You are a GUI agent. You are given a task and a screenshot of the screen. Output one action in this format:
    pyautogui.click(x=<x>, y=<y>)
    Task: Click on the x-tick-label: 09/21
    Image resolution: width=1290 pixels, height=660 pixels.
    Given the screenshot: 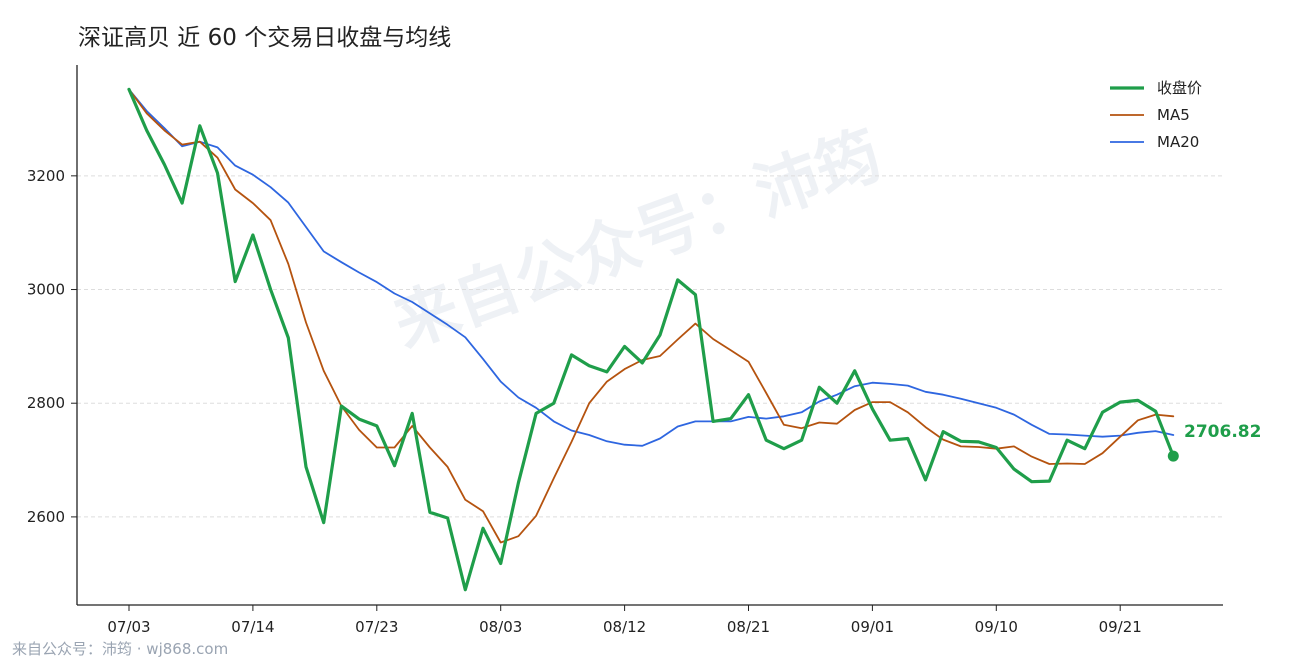 What is the action you would take?
    pyautogui.click(x=1120, y=627)
    